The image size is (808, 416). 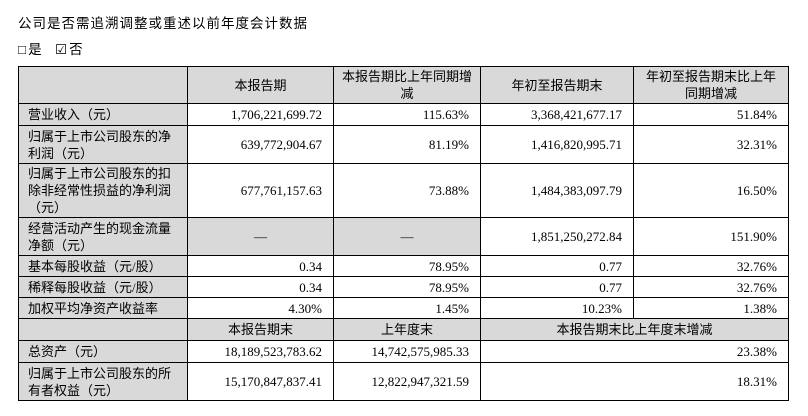 What do you see at coordinates (260, 308) in the screenshot?
I see `cell-value: 4.30%` at bounding box center [260, 308].